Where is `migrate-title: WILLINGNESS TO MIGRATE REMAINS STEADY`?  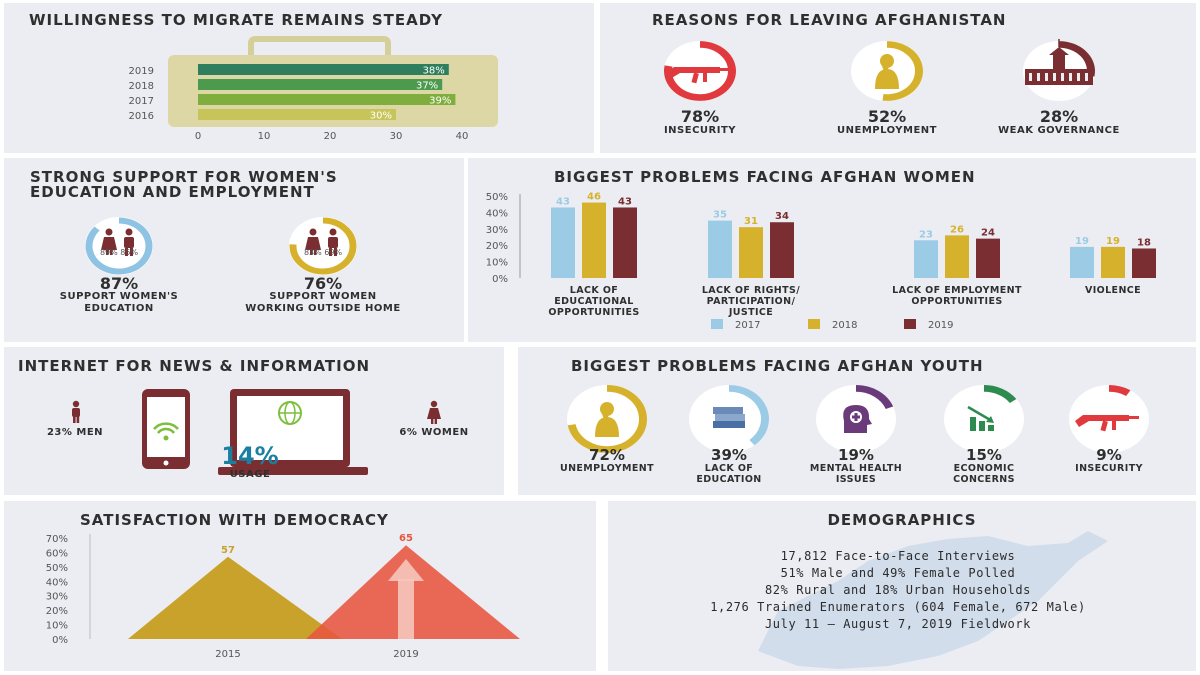 migrate-title: WILLINGNESS TO MIGRATE REMAINS STEADY is located at coordinates (236, 20).